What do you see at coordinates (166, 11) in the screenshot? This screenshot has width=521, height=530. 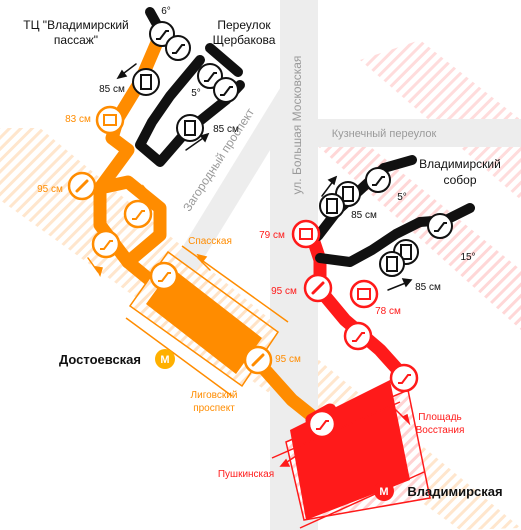 I see `angle-label: 6°` at bounding box center [166, 11].